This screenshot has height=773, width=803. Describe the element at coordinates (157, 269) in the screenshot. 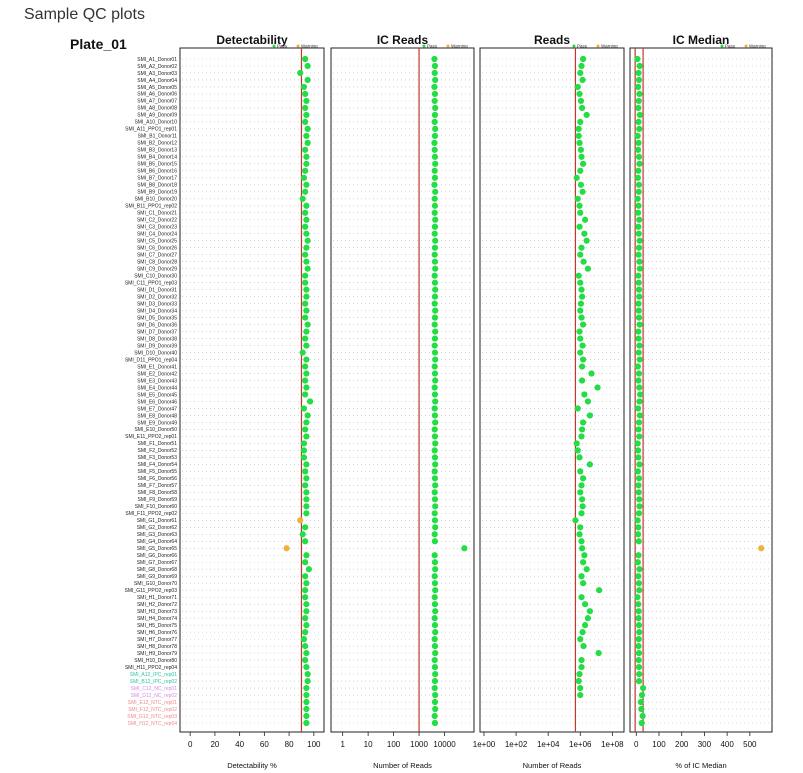

I see `sample-label: SMI_C9_Donor29` at that location.